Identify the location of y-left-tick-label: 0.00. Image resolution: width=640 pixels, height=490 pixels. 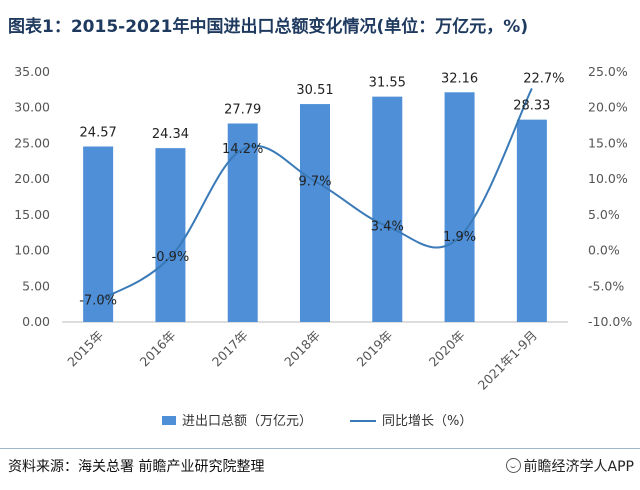
(36, 321).